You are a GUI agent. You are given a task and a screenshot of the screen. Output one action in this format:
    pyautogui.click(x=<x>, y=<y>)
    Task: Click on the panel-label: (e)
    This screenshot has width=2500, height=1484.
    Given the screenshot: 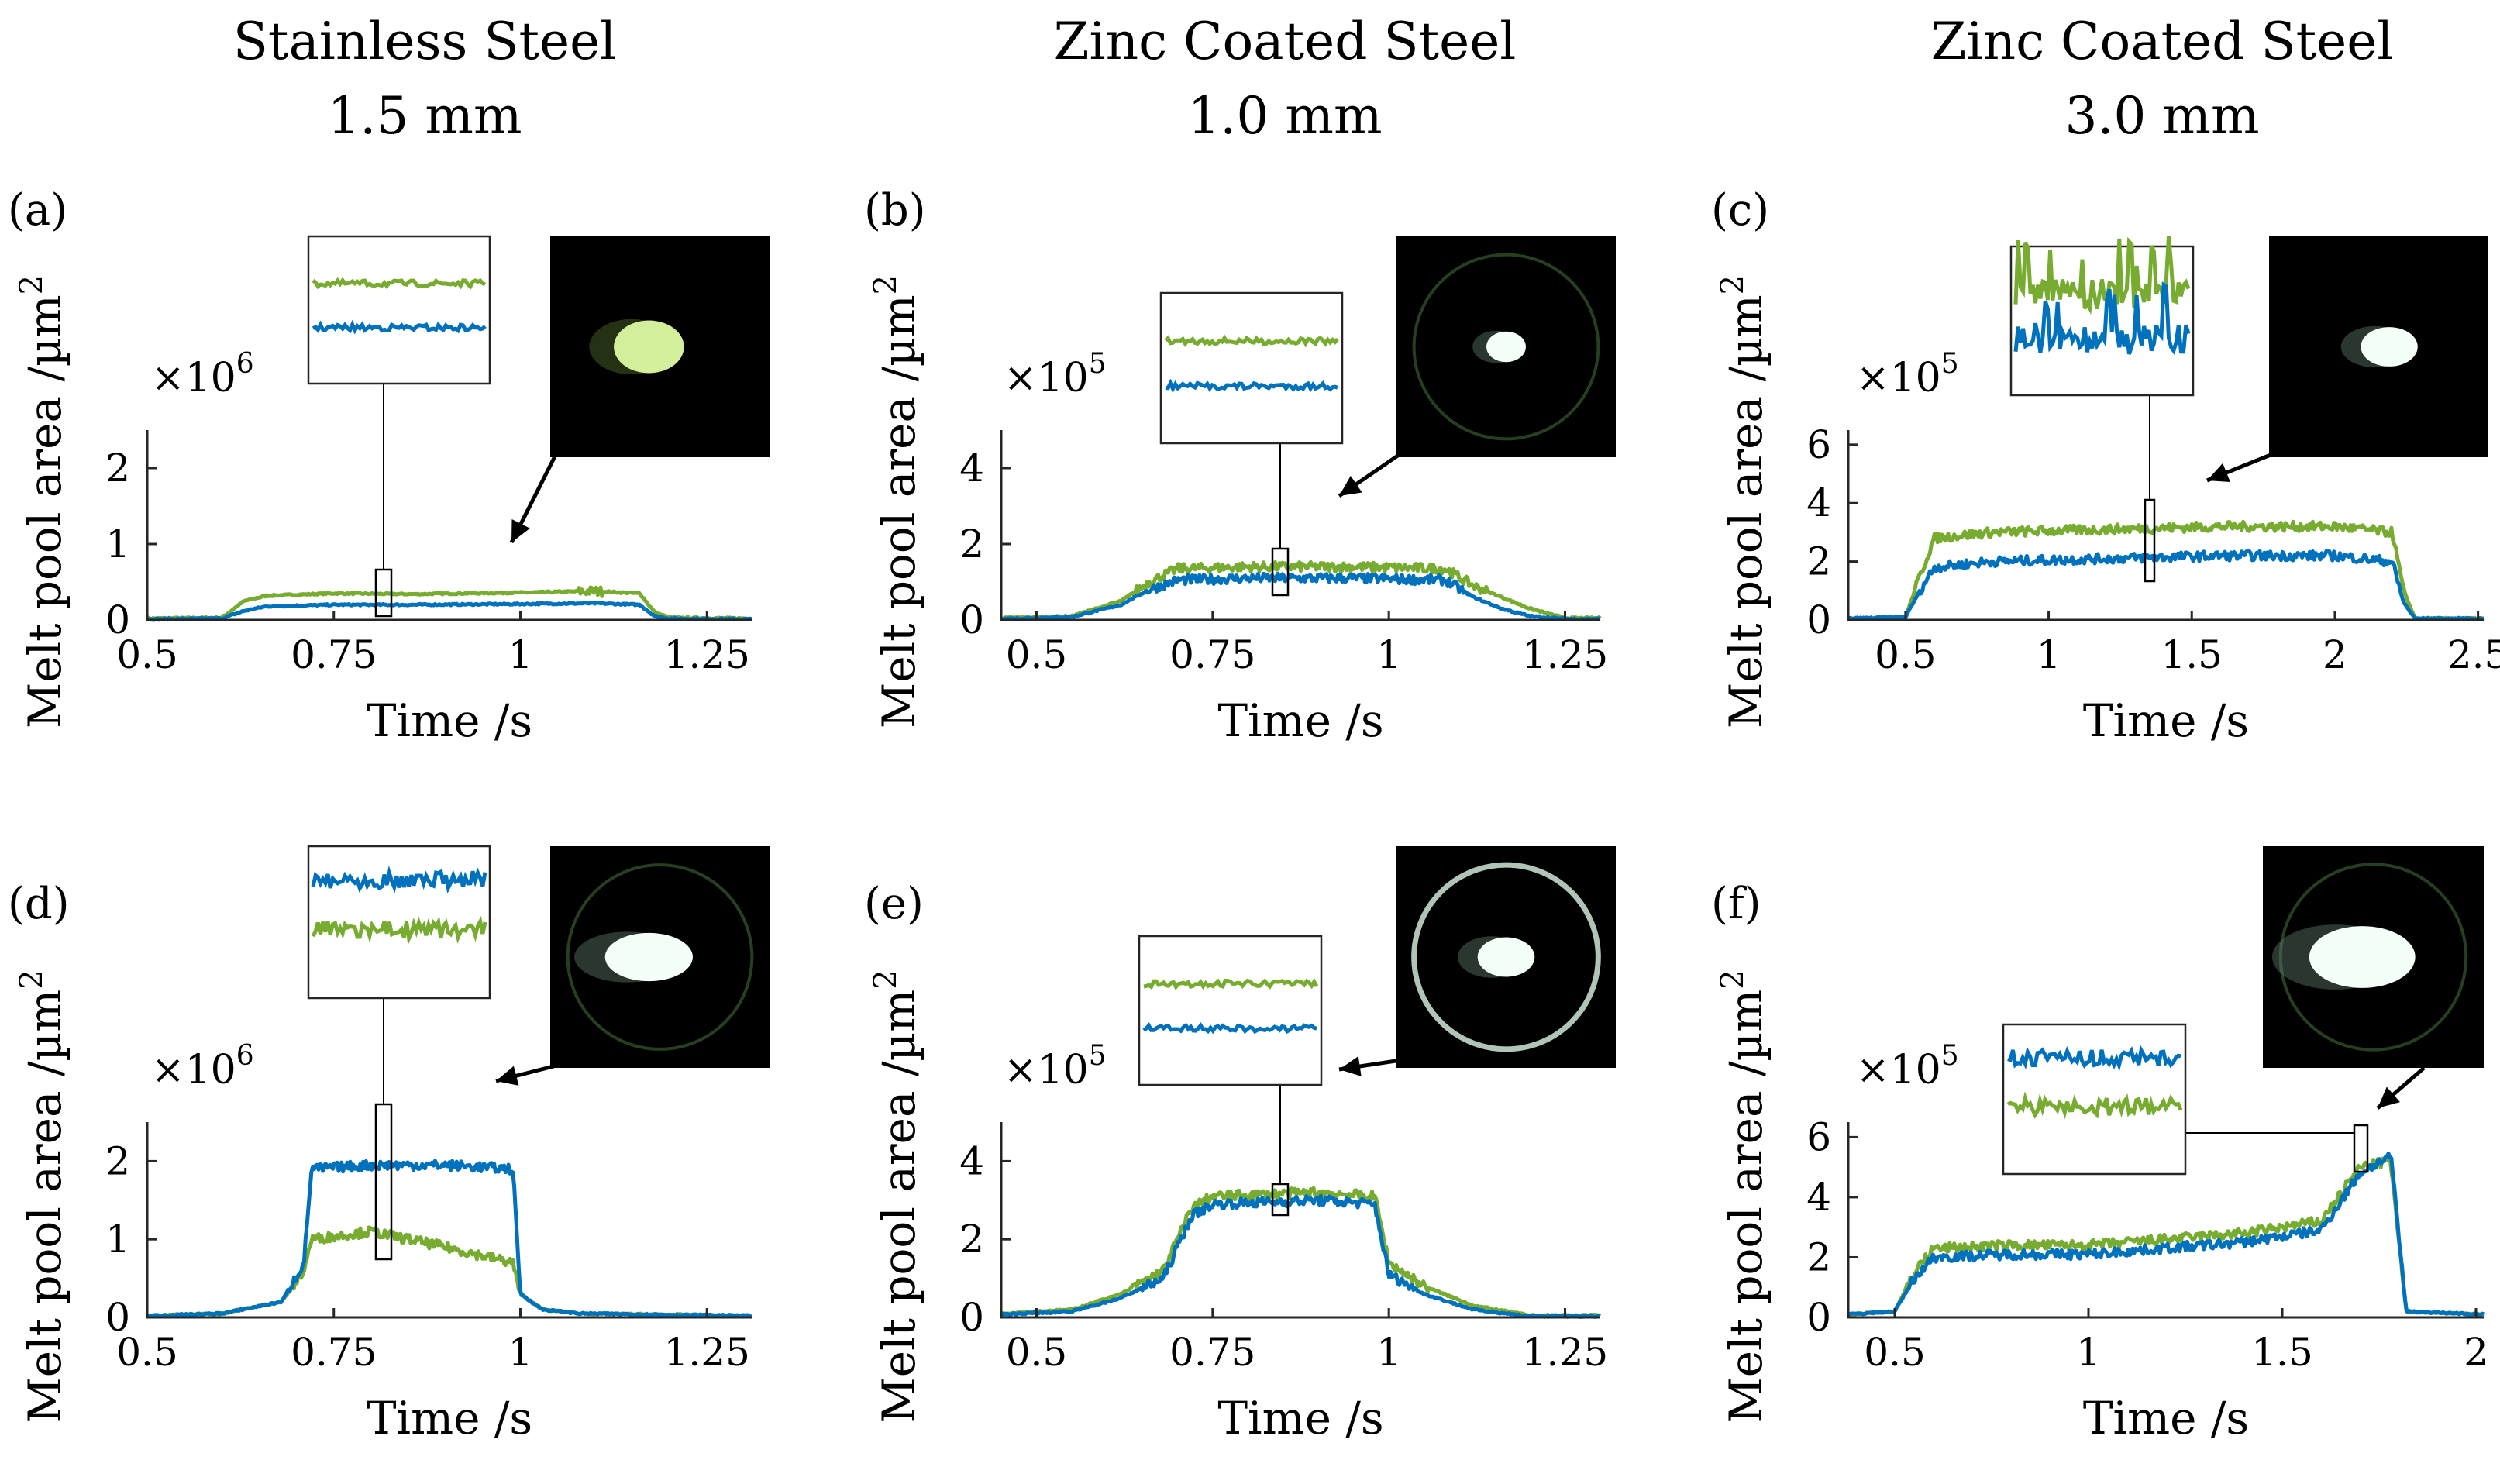 What is the action you would take?
    pyautogui.click(x=894, y=904)
    